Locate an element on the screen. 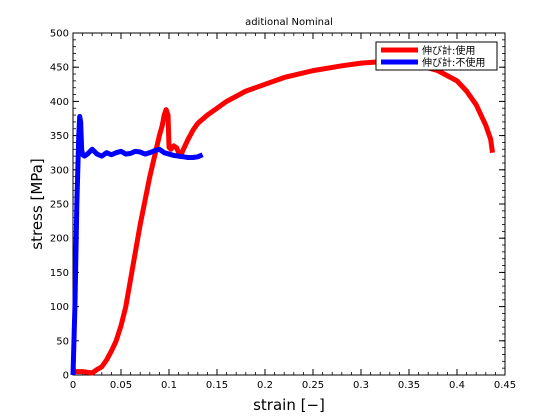  x-tick-label: 0.25 is located at coordinates (313, 385).